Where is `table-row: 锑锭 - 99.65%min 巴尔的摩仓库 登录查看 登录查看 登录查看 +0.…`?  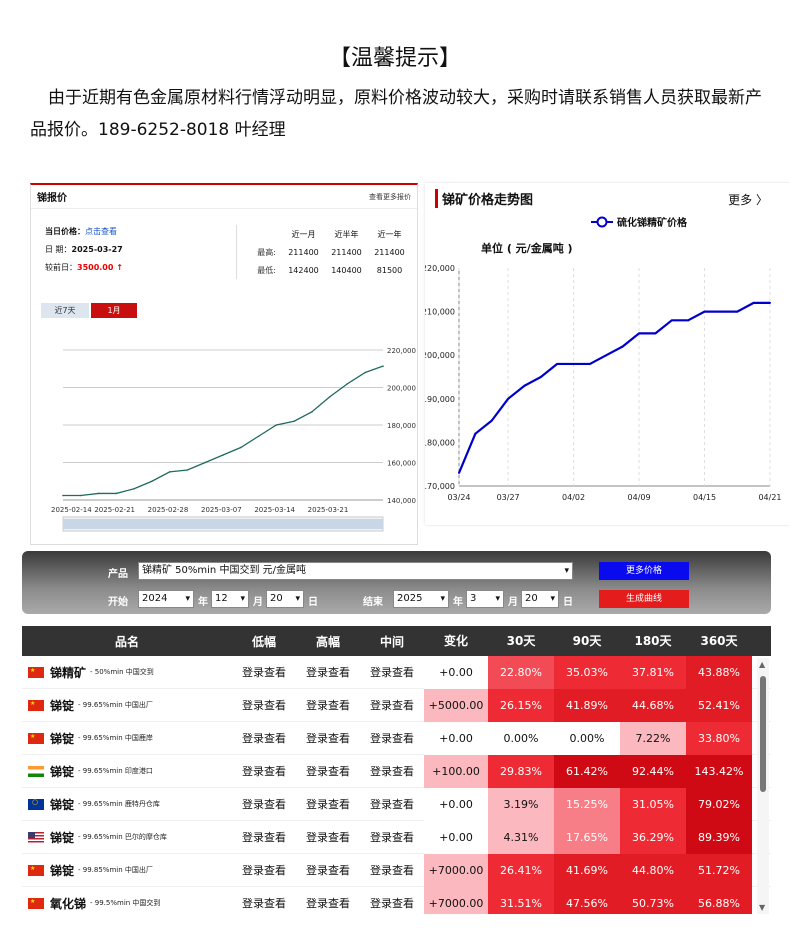 table-row: 锑锭 - 99.65%min 巴尔的摩仓库 登录查看 登录查看 登录查看 +0.… is located at coordinates (396, 837).